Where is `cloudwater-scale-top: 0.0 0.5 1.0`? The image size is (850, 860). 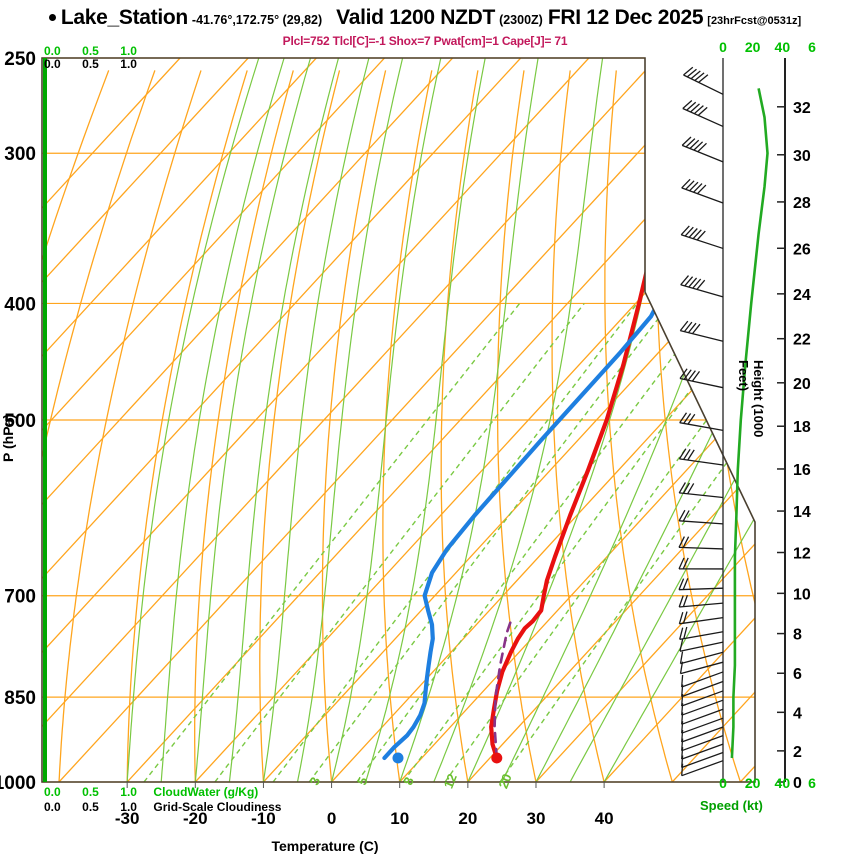 cloudwater-scale-top: 0.0 0.5 1.0 is located at coordinates (90, 51).